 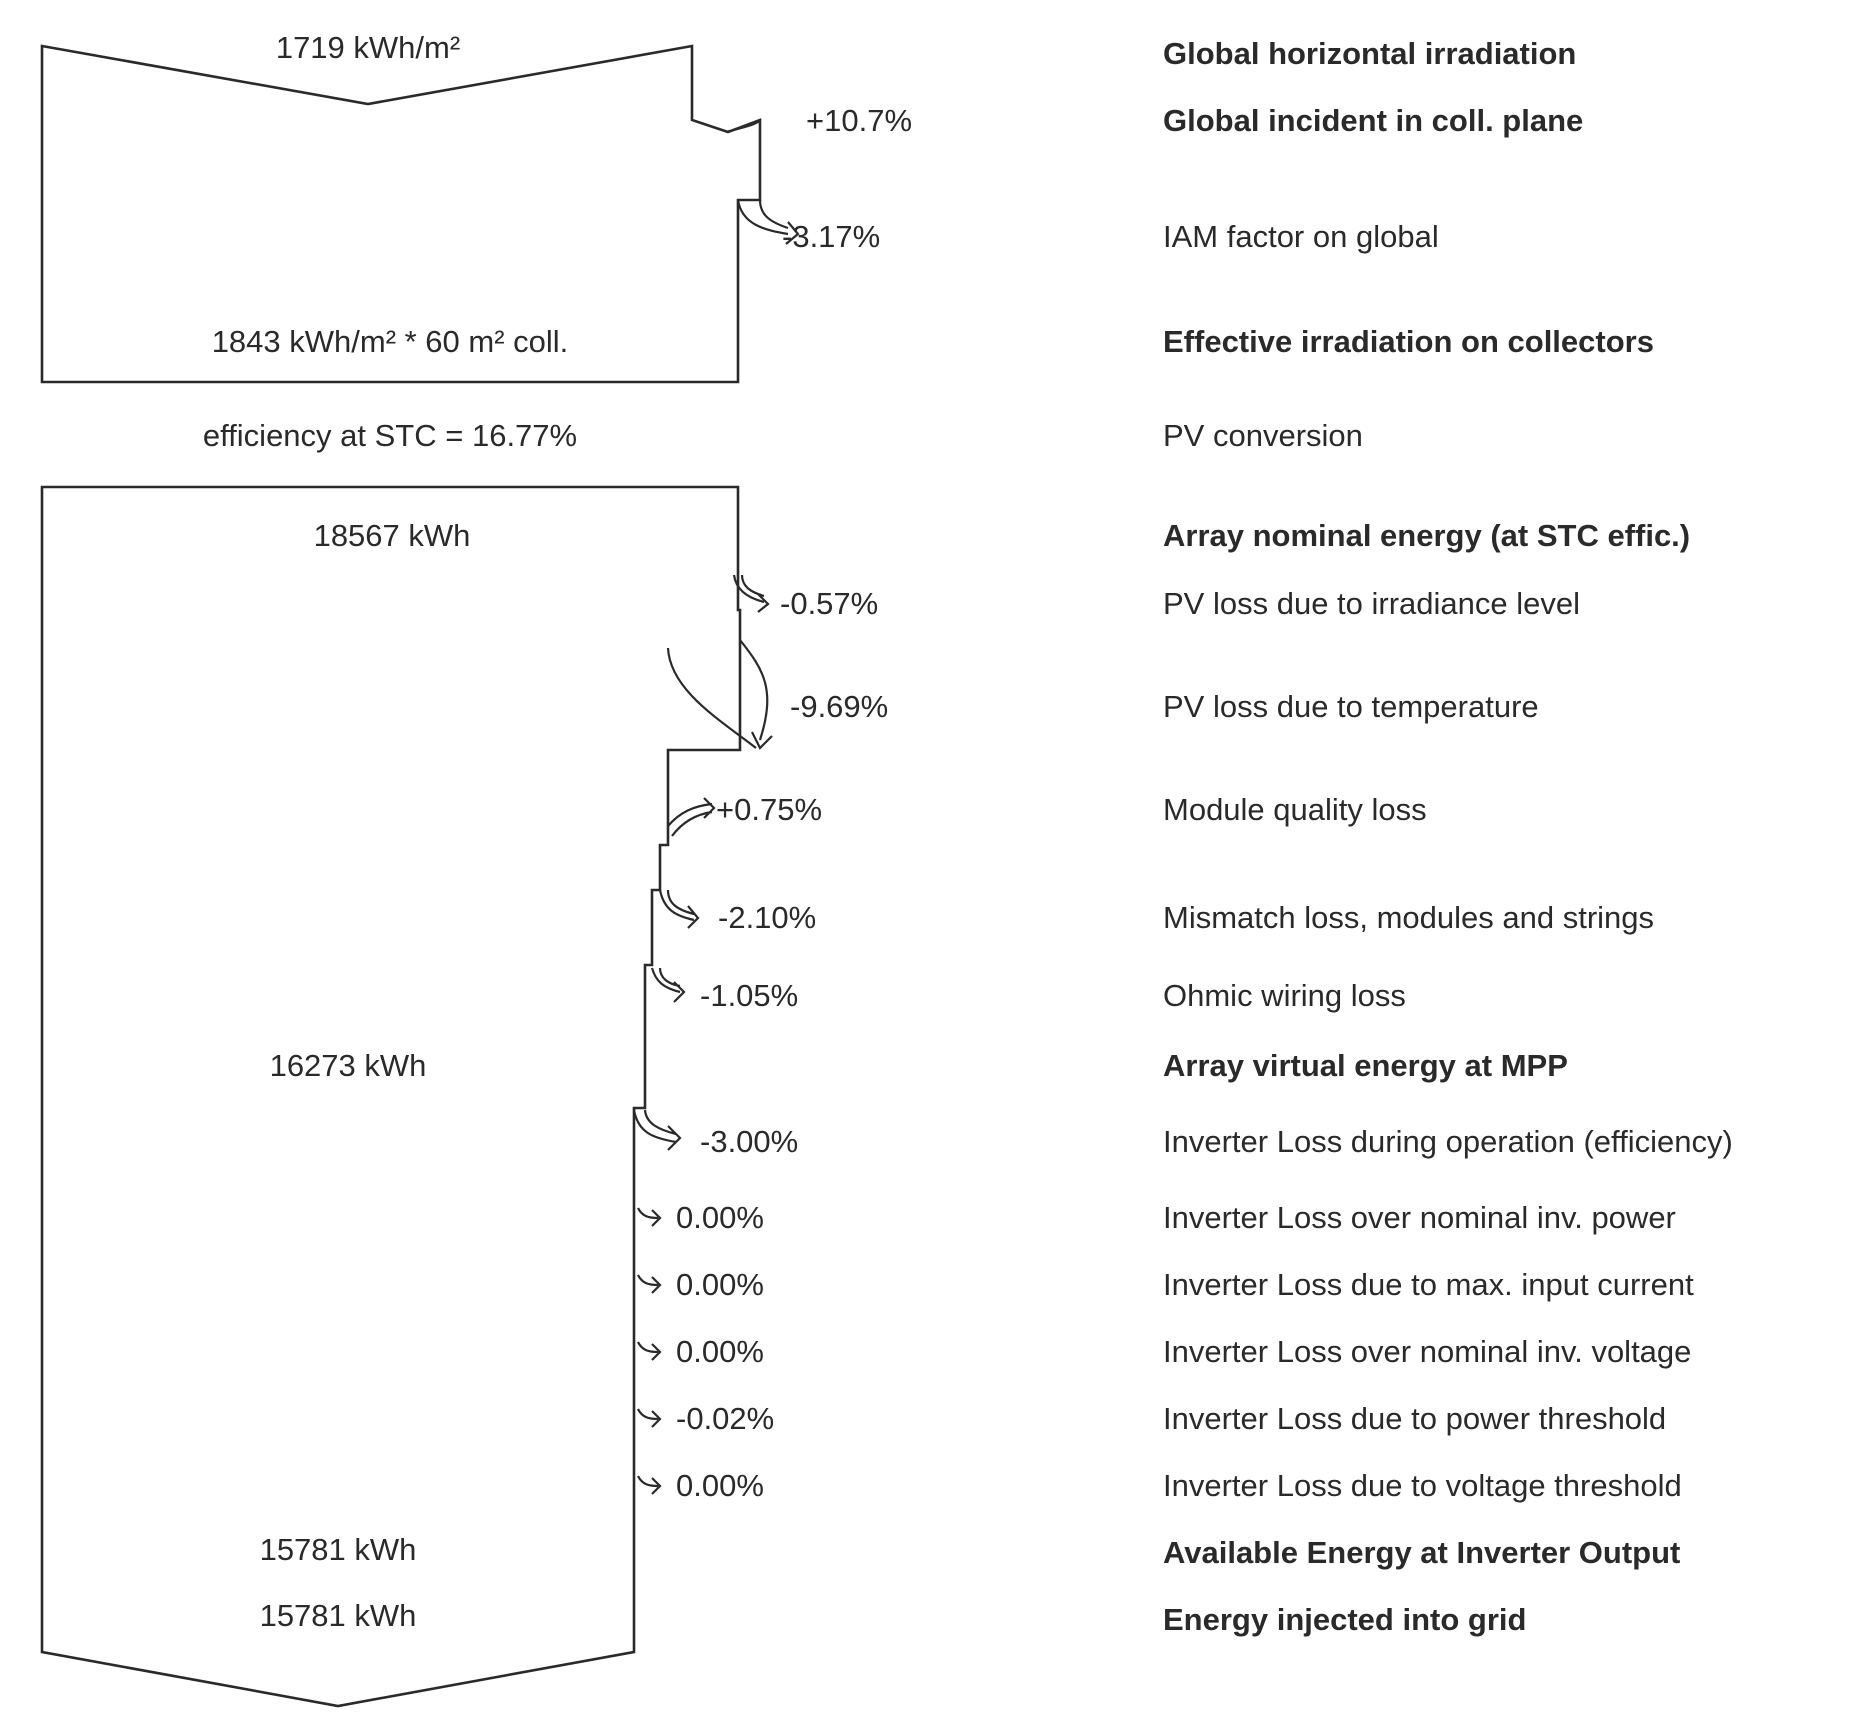 What do you see at coordinates (829, 603) in the screenshot?
I see `step-percent: -0.57%` at bounding box center [829, 603].